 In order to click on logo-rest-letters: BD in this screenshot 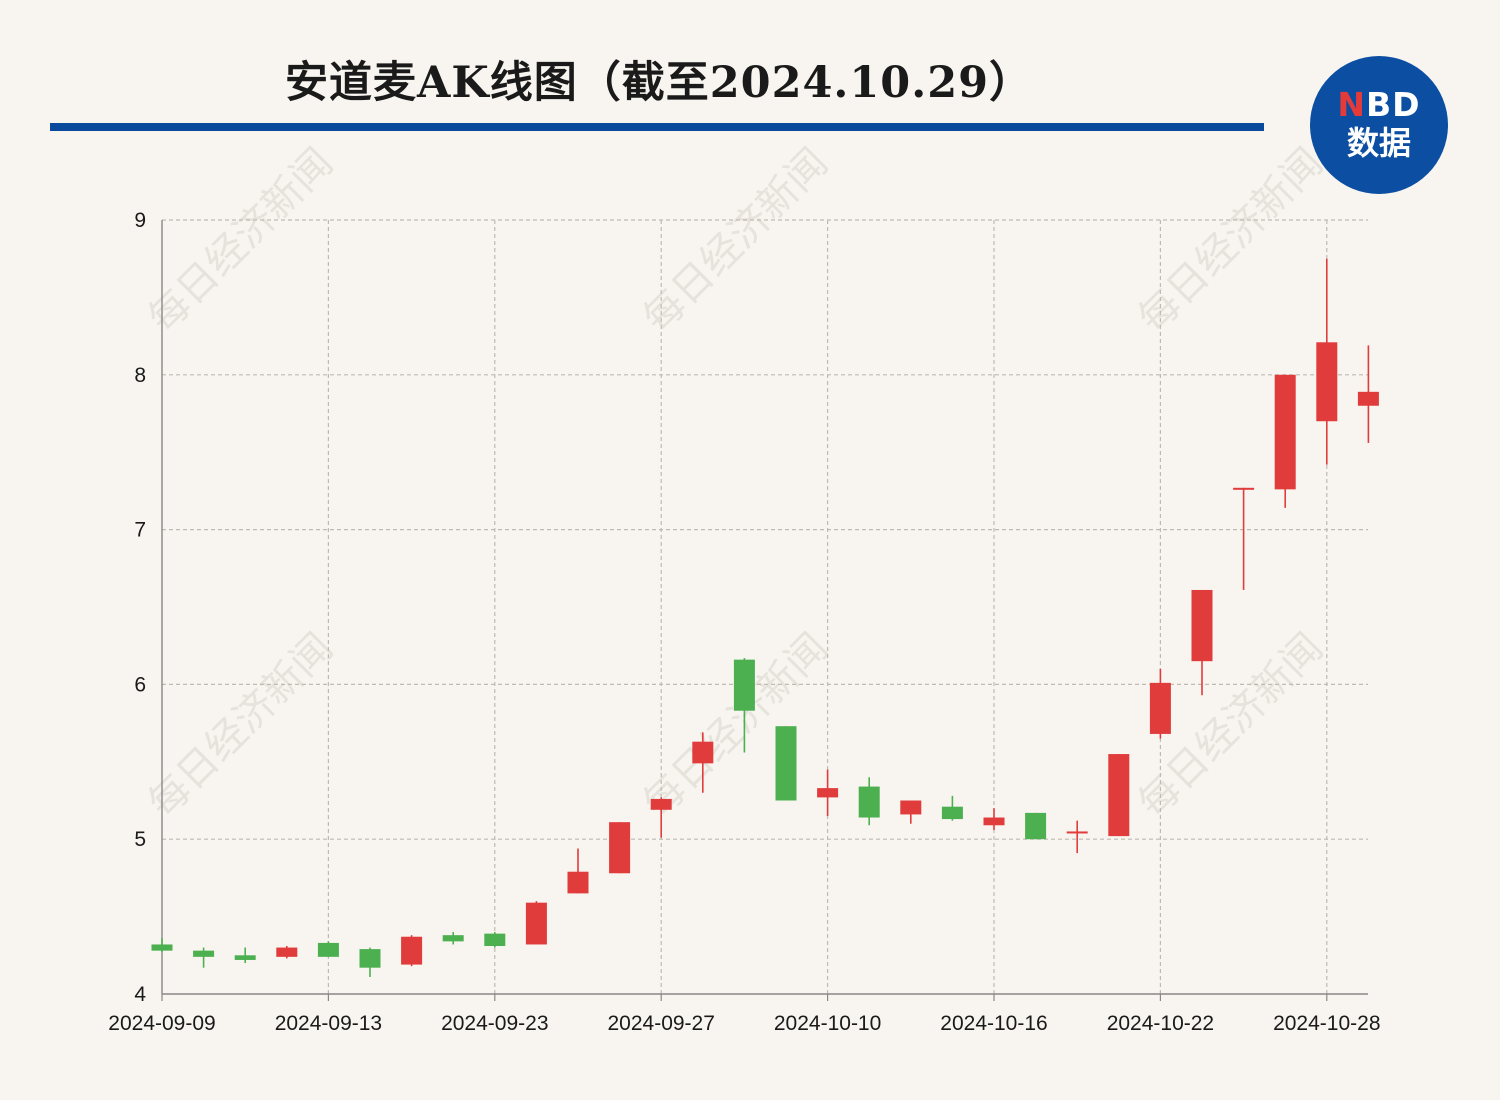, I will do `click(1393, 104)`.